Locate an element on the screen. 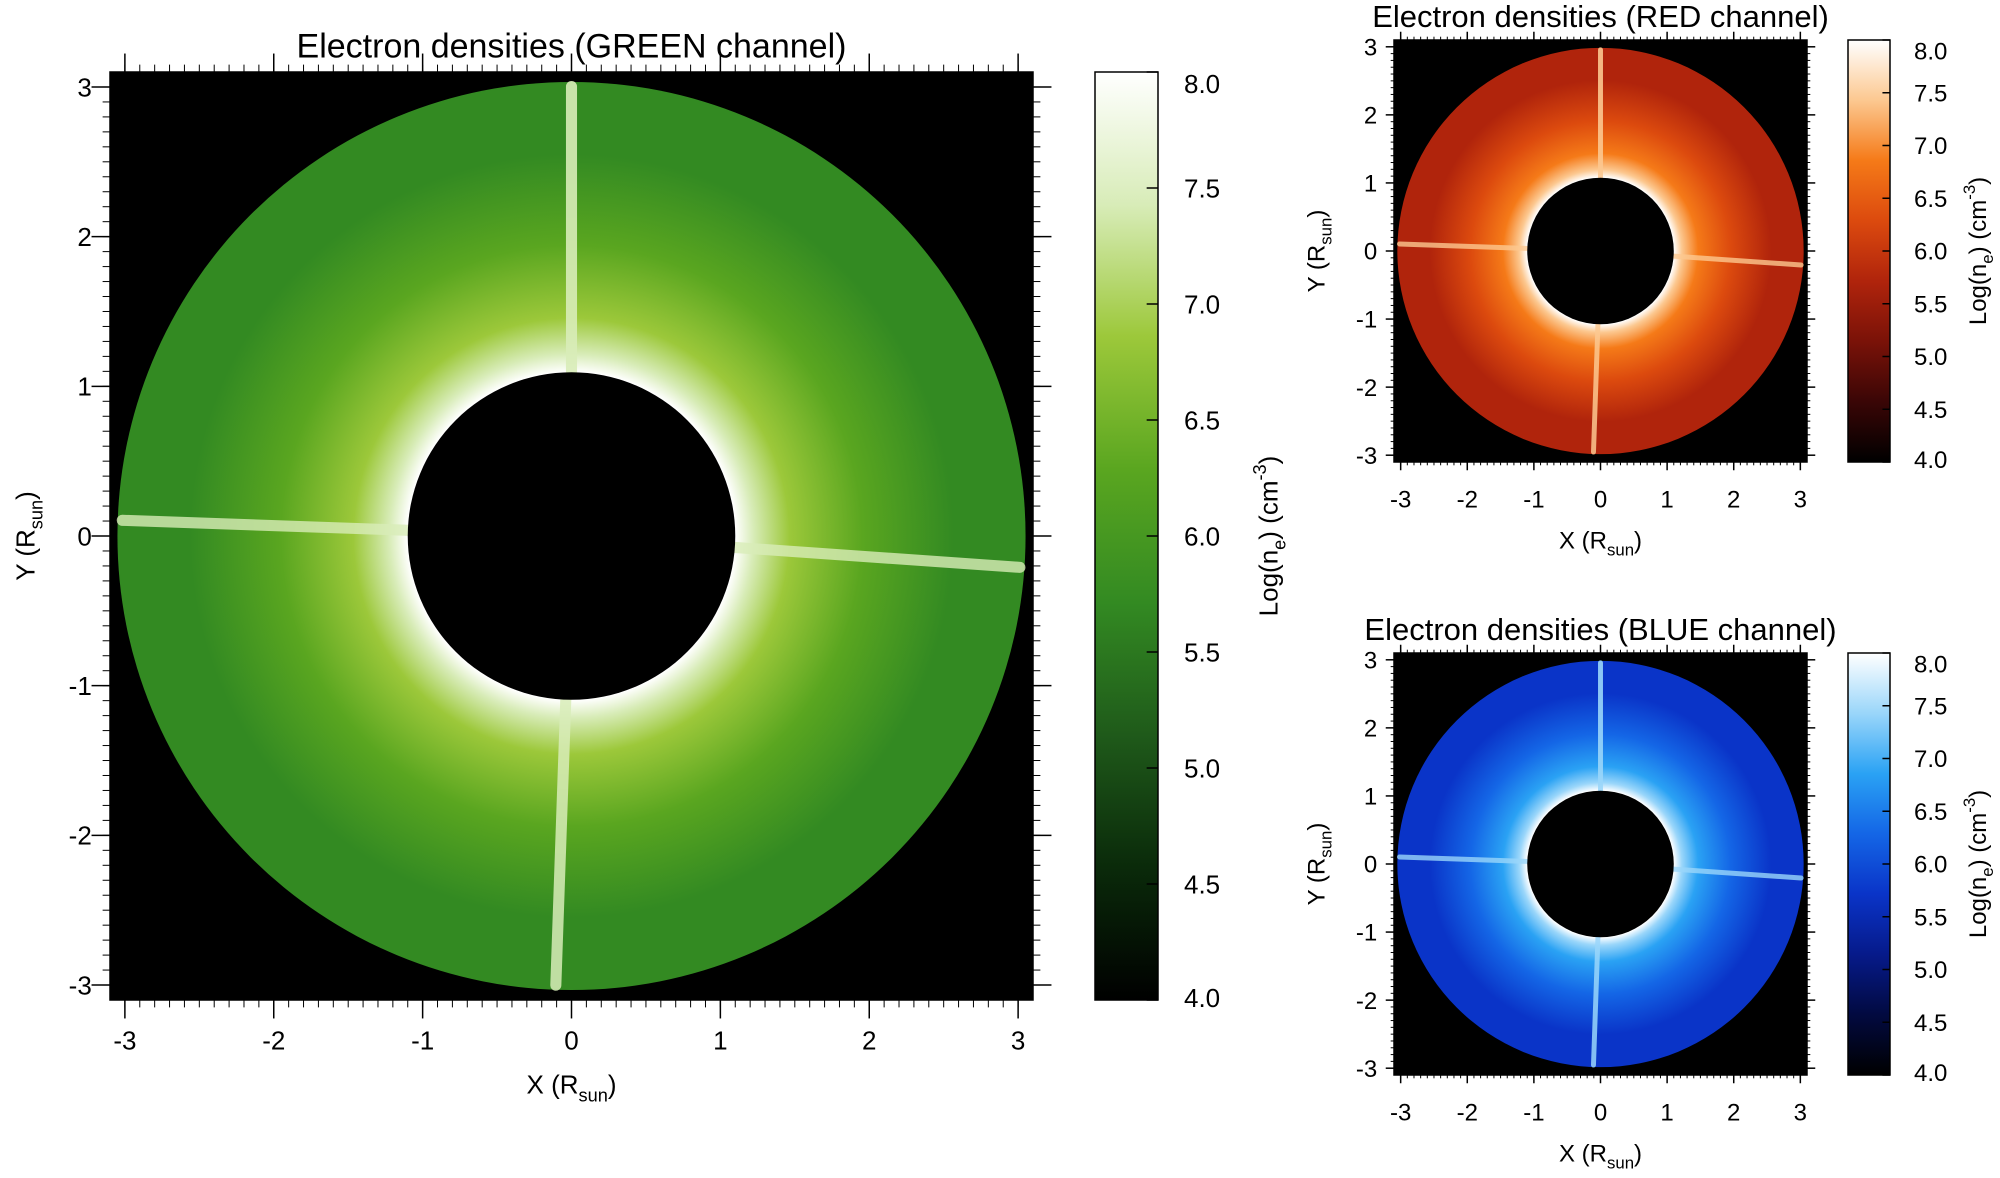  x-axis-label-blue: X (Rsun) is located at coordinates (1600, 1156).